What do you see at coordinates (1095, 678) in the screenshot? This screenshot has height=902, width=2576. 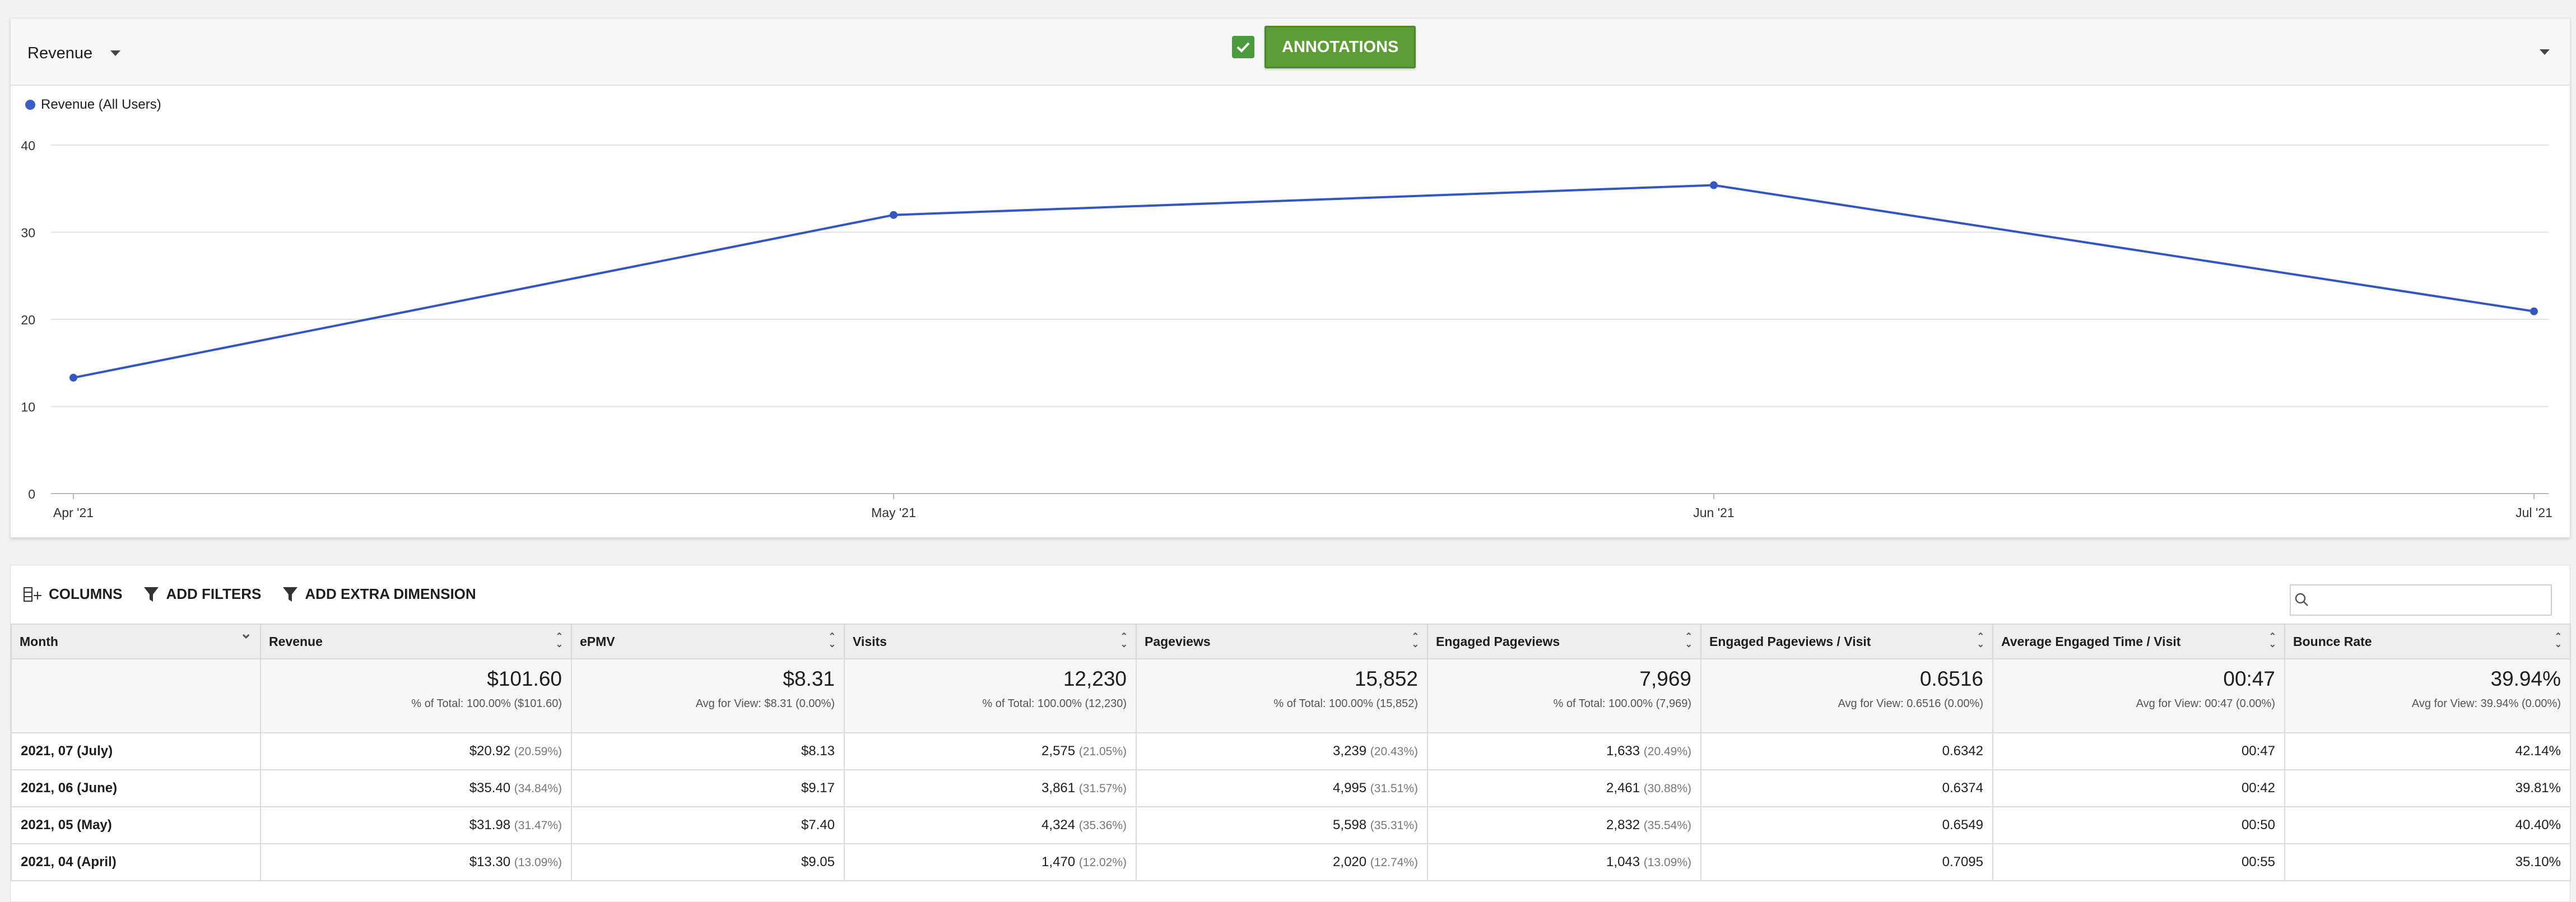 I see `total-value: 12,230` at bounding box center [1095, 678].